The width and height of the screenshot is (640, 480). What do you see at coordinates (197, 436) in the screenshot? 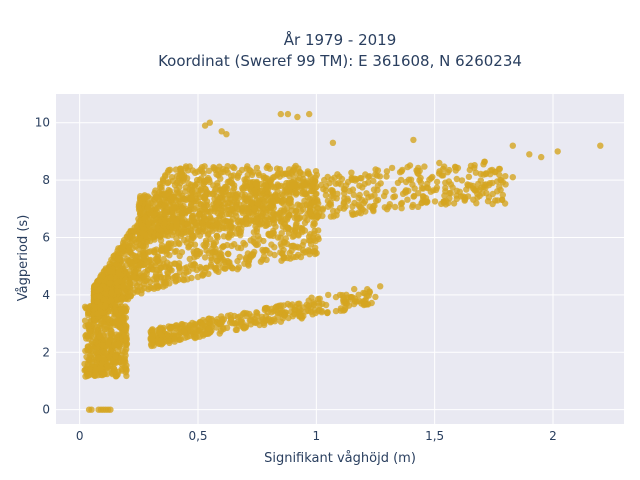
I see `x-tick-label: 0,5` at bounding box center [197, 436].